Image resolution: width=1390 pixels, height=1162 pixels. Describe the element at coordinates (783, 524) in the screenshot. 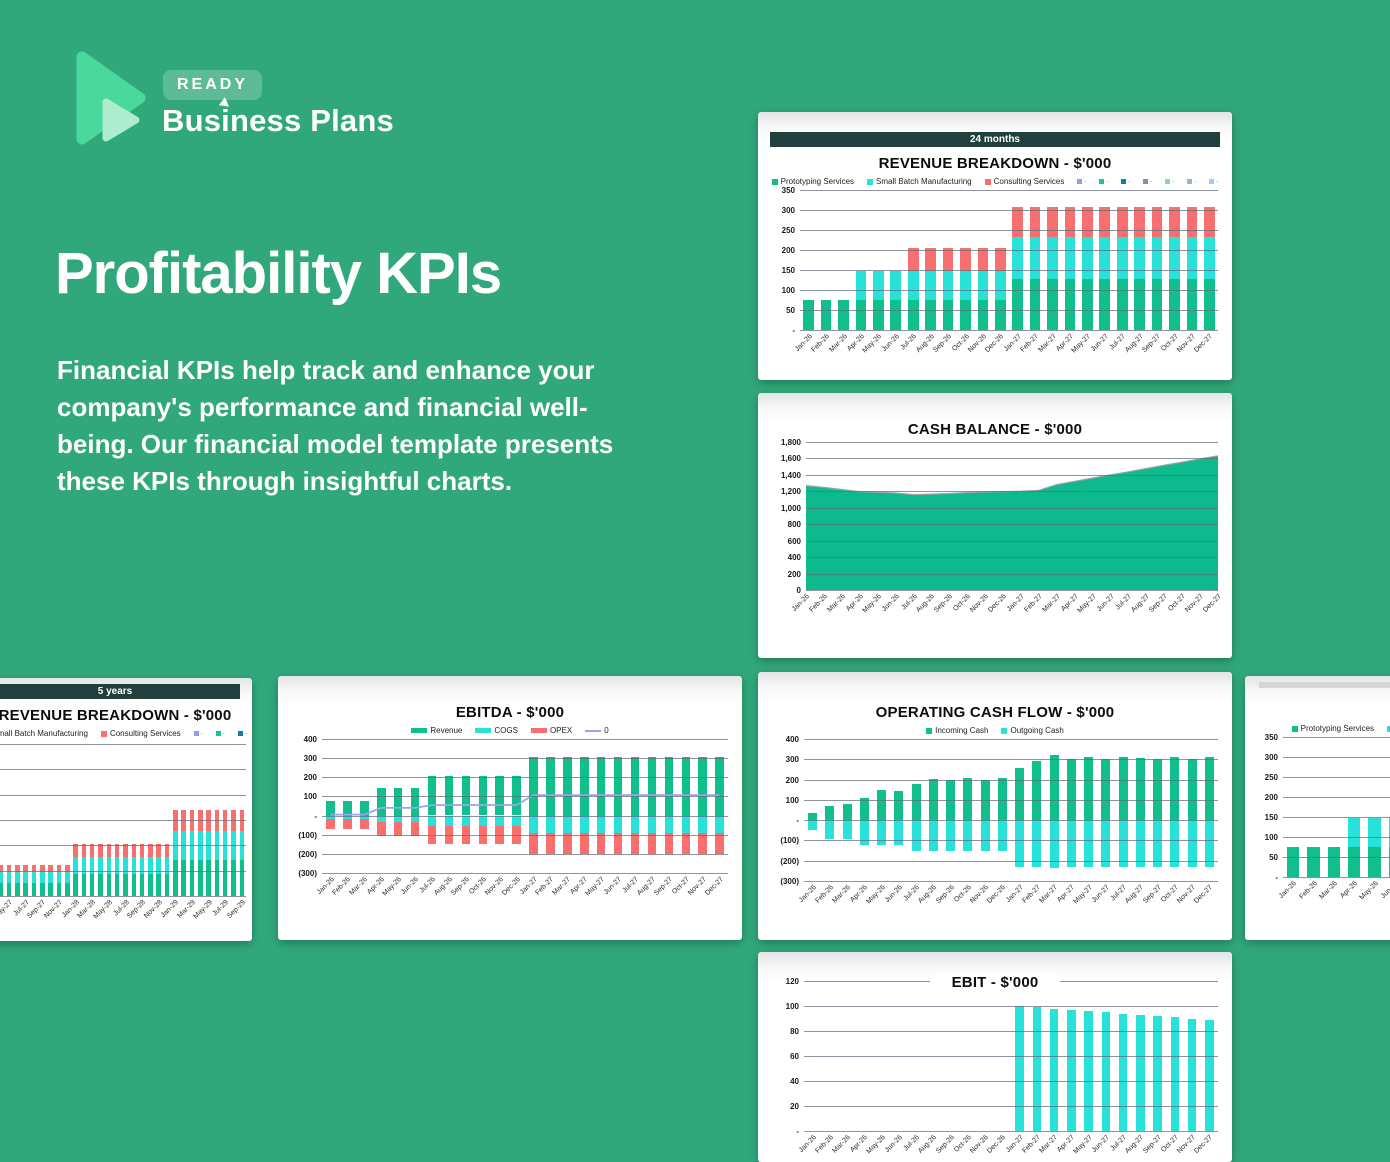

I see `y-axis-label: 800` at that location.